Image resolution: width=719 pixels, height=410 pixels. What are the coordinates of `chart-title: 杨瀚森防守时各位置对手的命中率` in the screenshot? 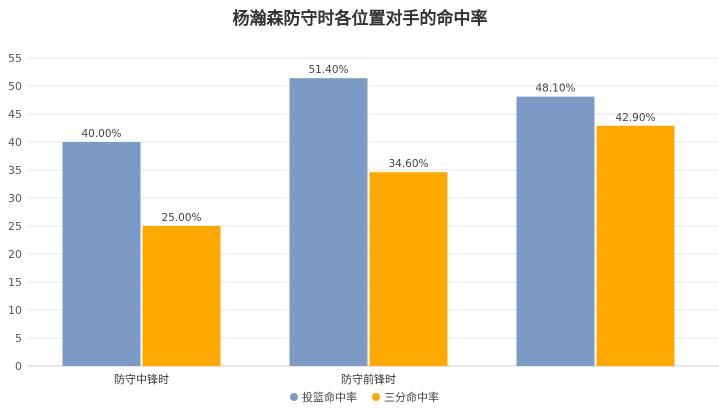 It's located at (360, 18).